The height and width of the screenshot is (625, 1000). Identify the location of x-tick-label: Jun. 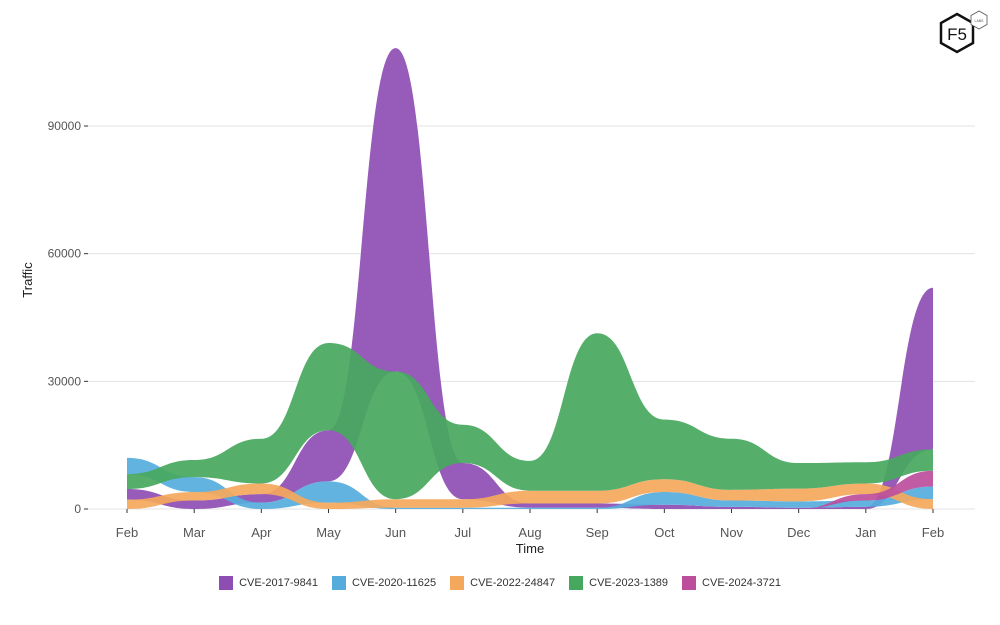
(395, 532).